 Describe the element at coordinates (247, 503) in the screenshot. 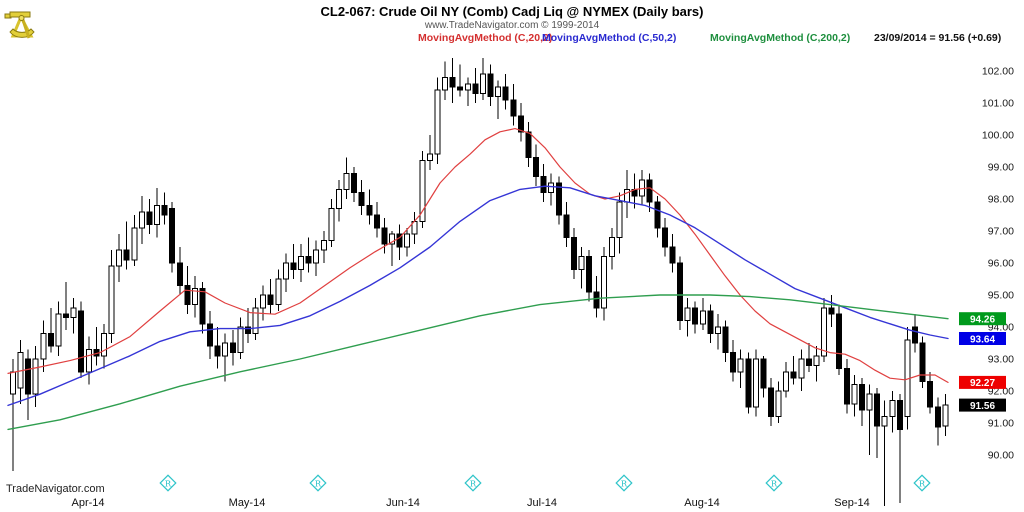

I see `x-axis-month-label: May-14` at that location.